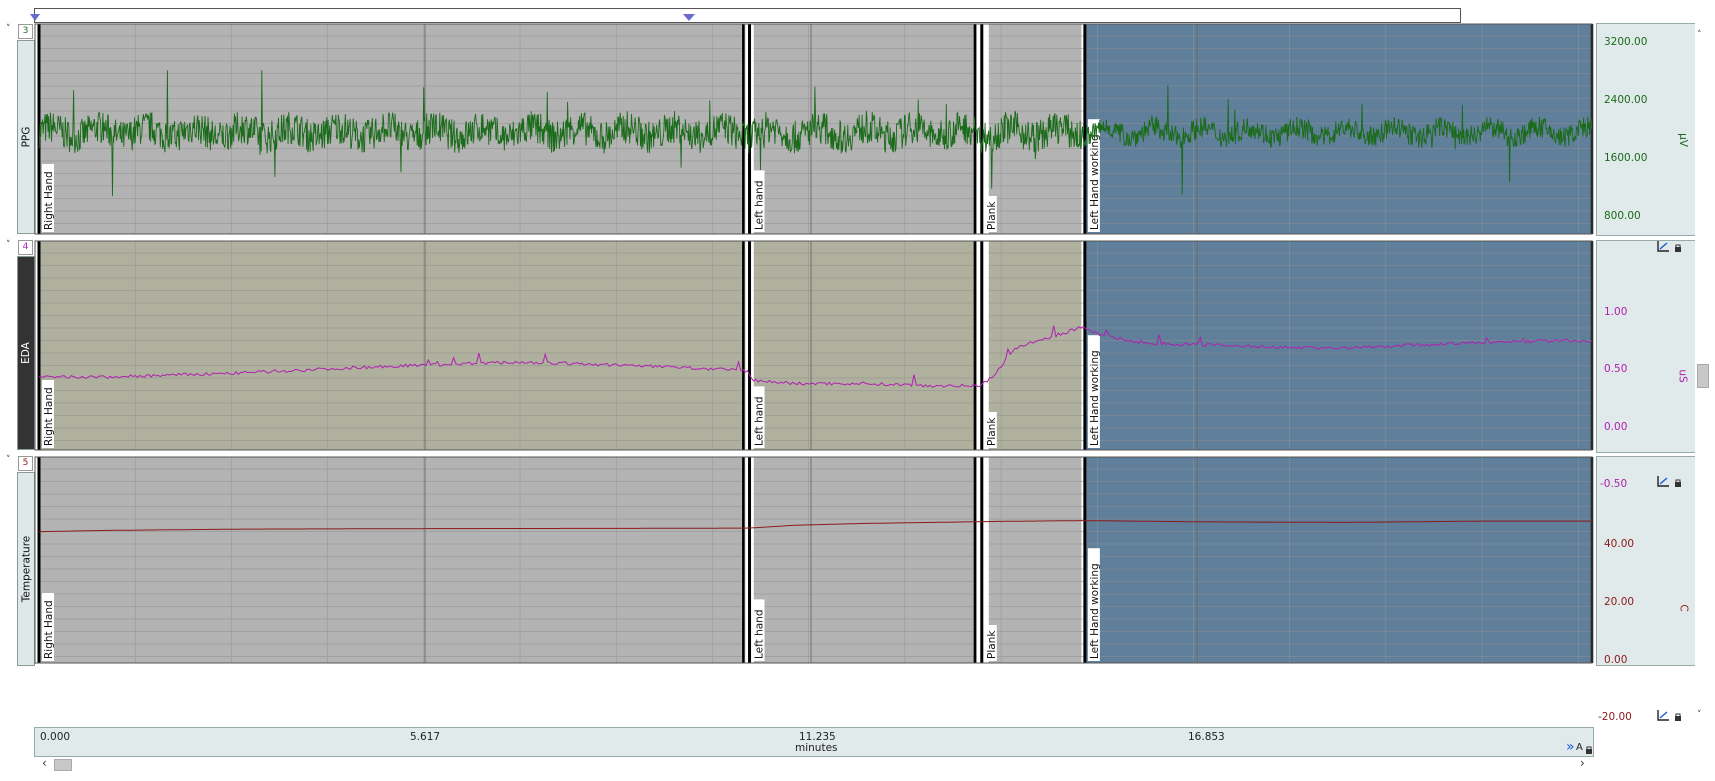 Image resolution: width=1715 pixels, height=781 pixels. I want to click on auto-label: A, so click(1579, 747).